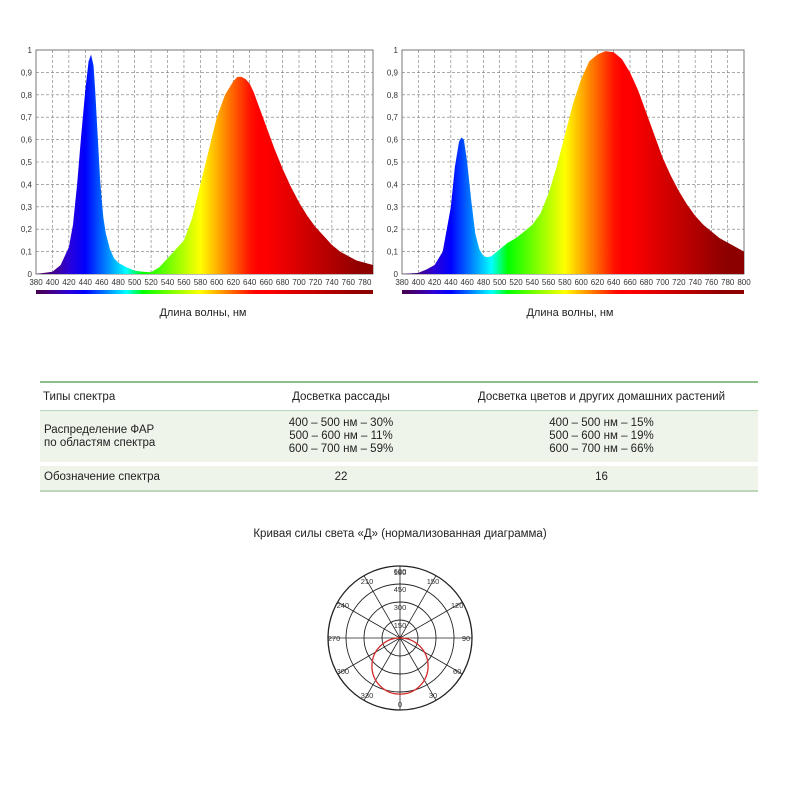 This screenshot has height=793, width=793. Describe the element at coordinates (400, 589) in the screenshot. I see `radial-tick-label: 450` at that location.